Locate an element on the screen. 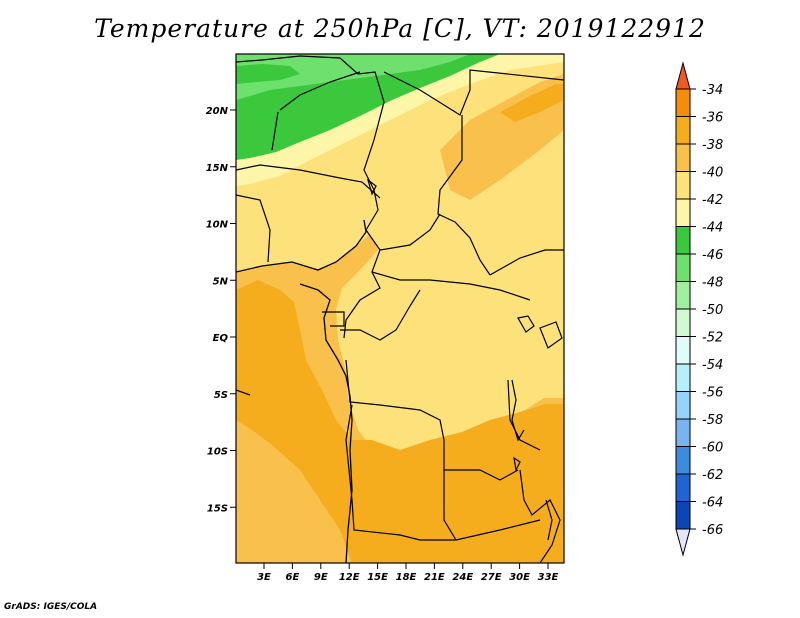  lake-malawi is located at coordinates (549, 520).